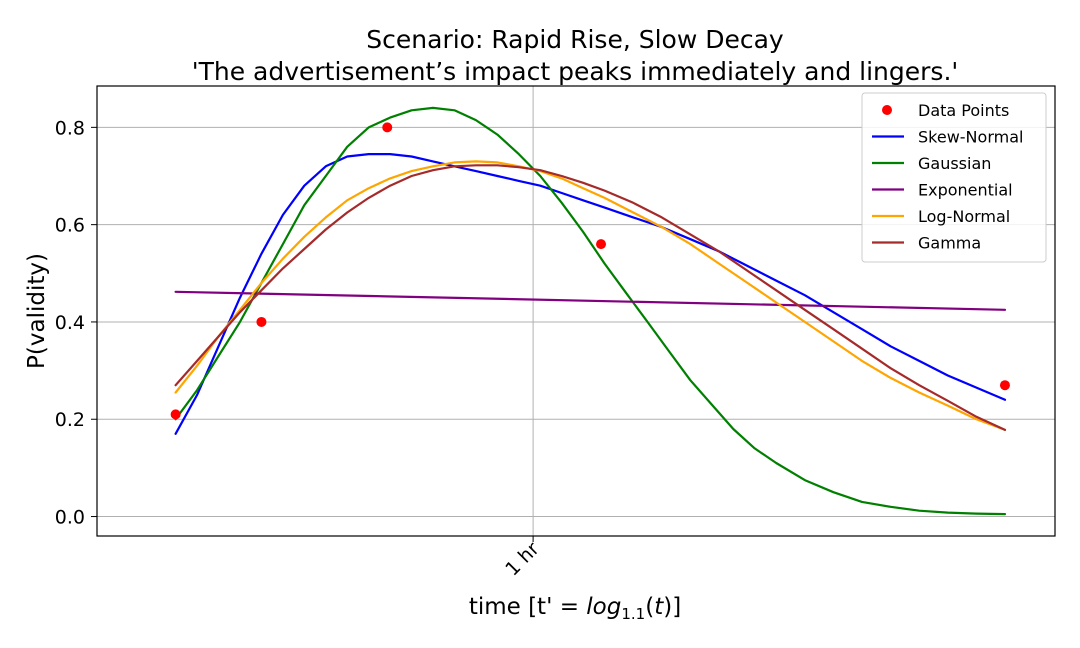  What do you see at coordinates (70, 128) in the screenshot?
I see `y-tick-label-4: 0.8` at bounding box center [70, 128].